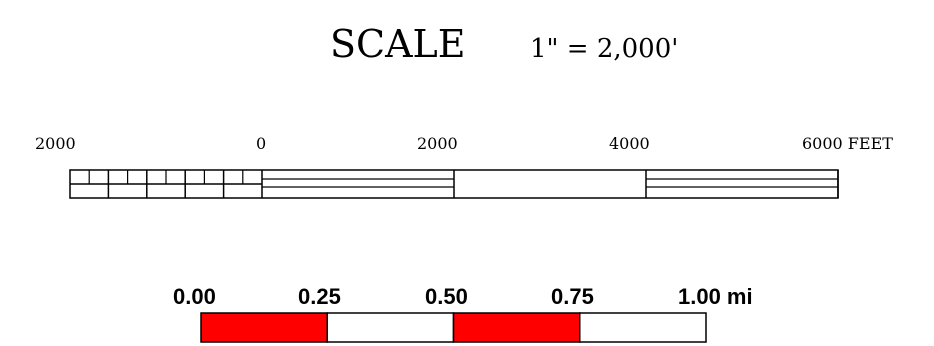  Describe the element at coordinates (604, 49) in the screenshot. I see `scale-ratio: 1" = 2,000'` at that location.